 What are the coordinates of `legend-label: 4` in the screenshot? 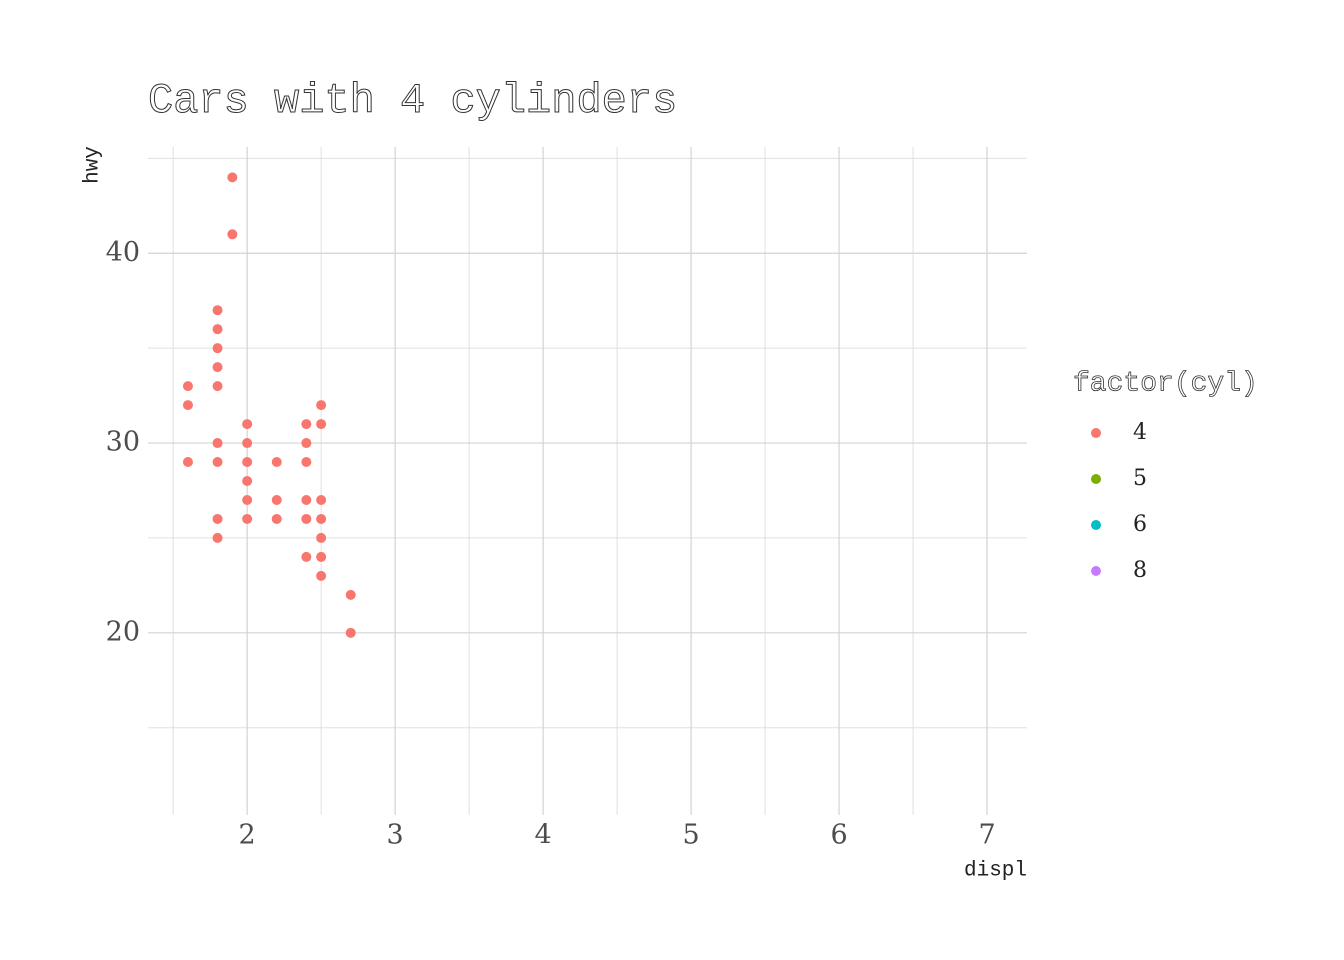 It's located at (1140, 432).